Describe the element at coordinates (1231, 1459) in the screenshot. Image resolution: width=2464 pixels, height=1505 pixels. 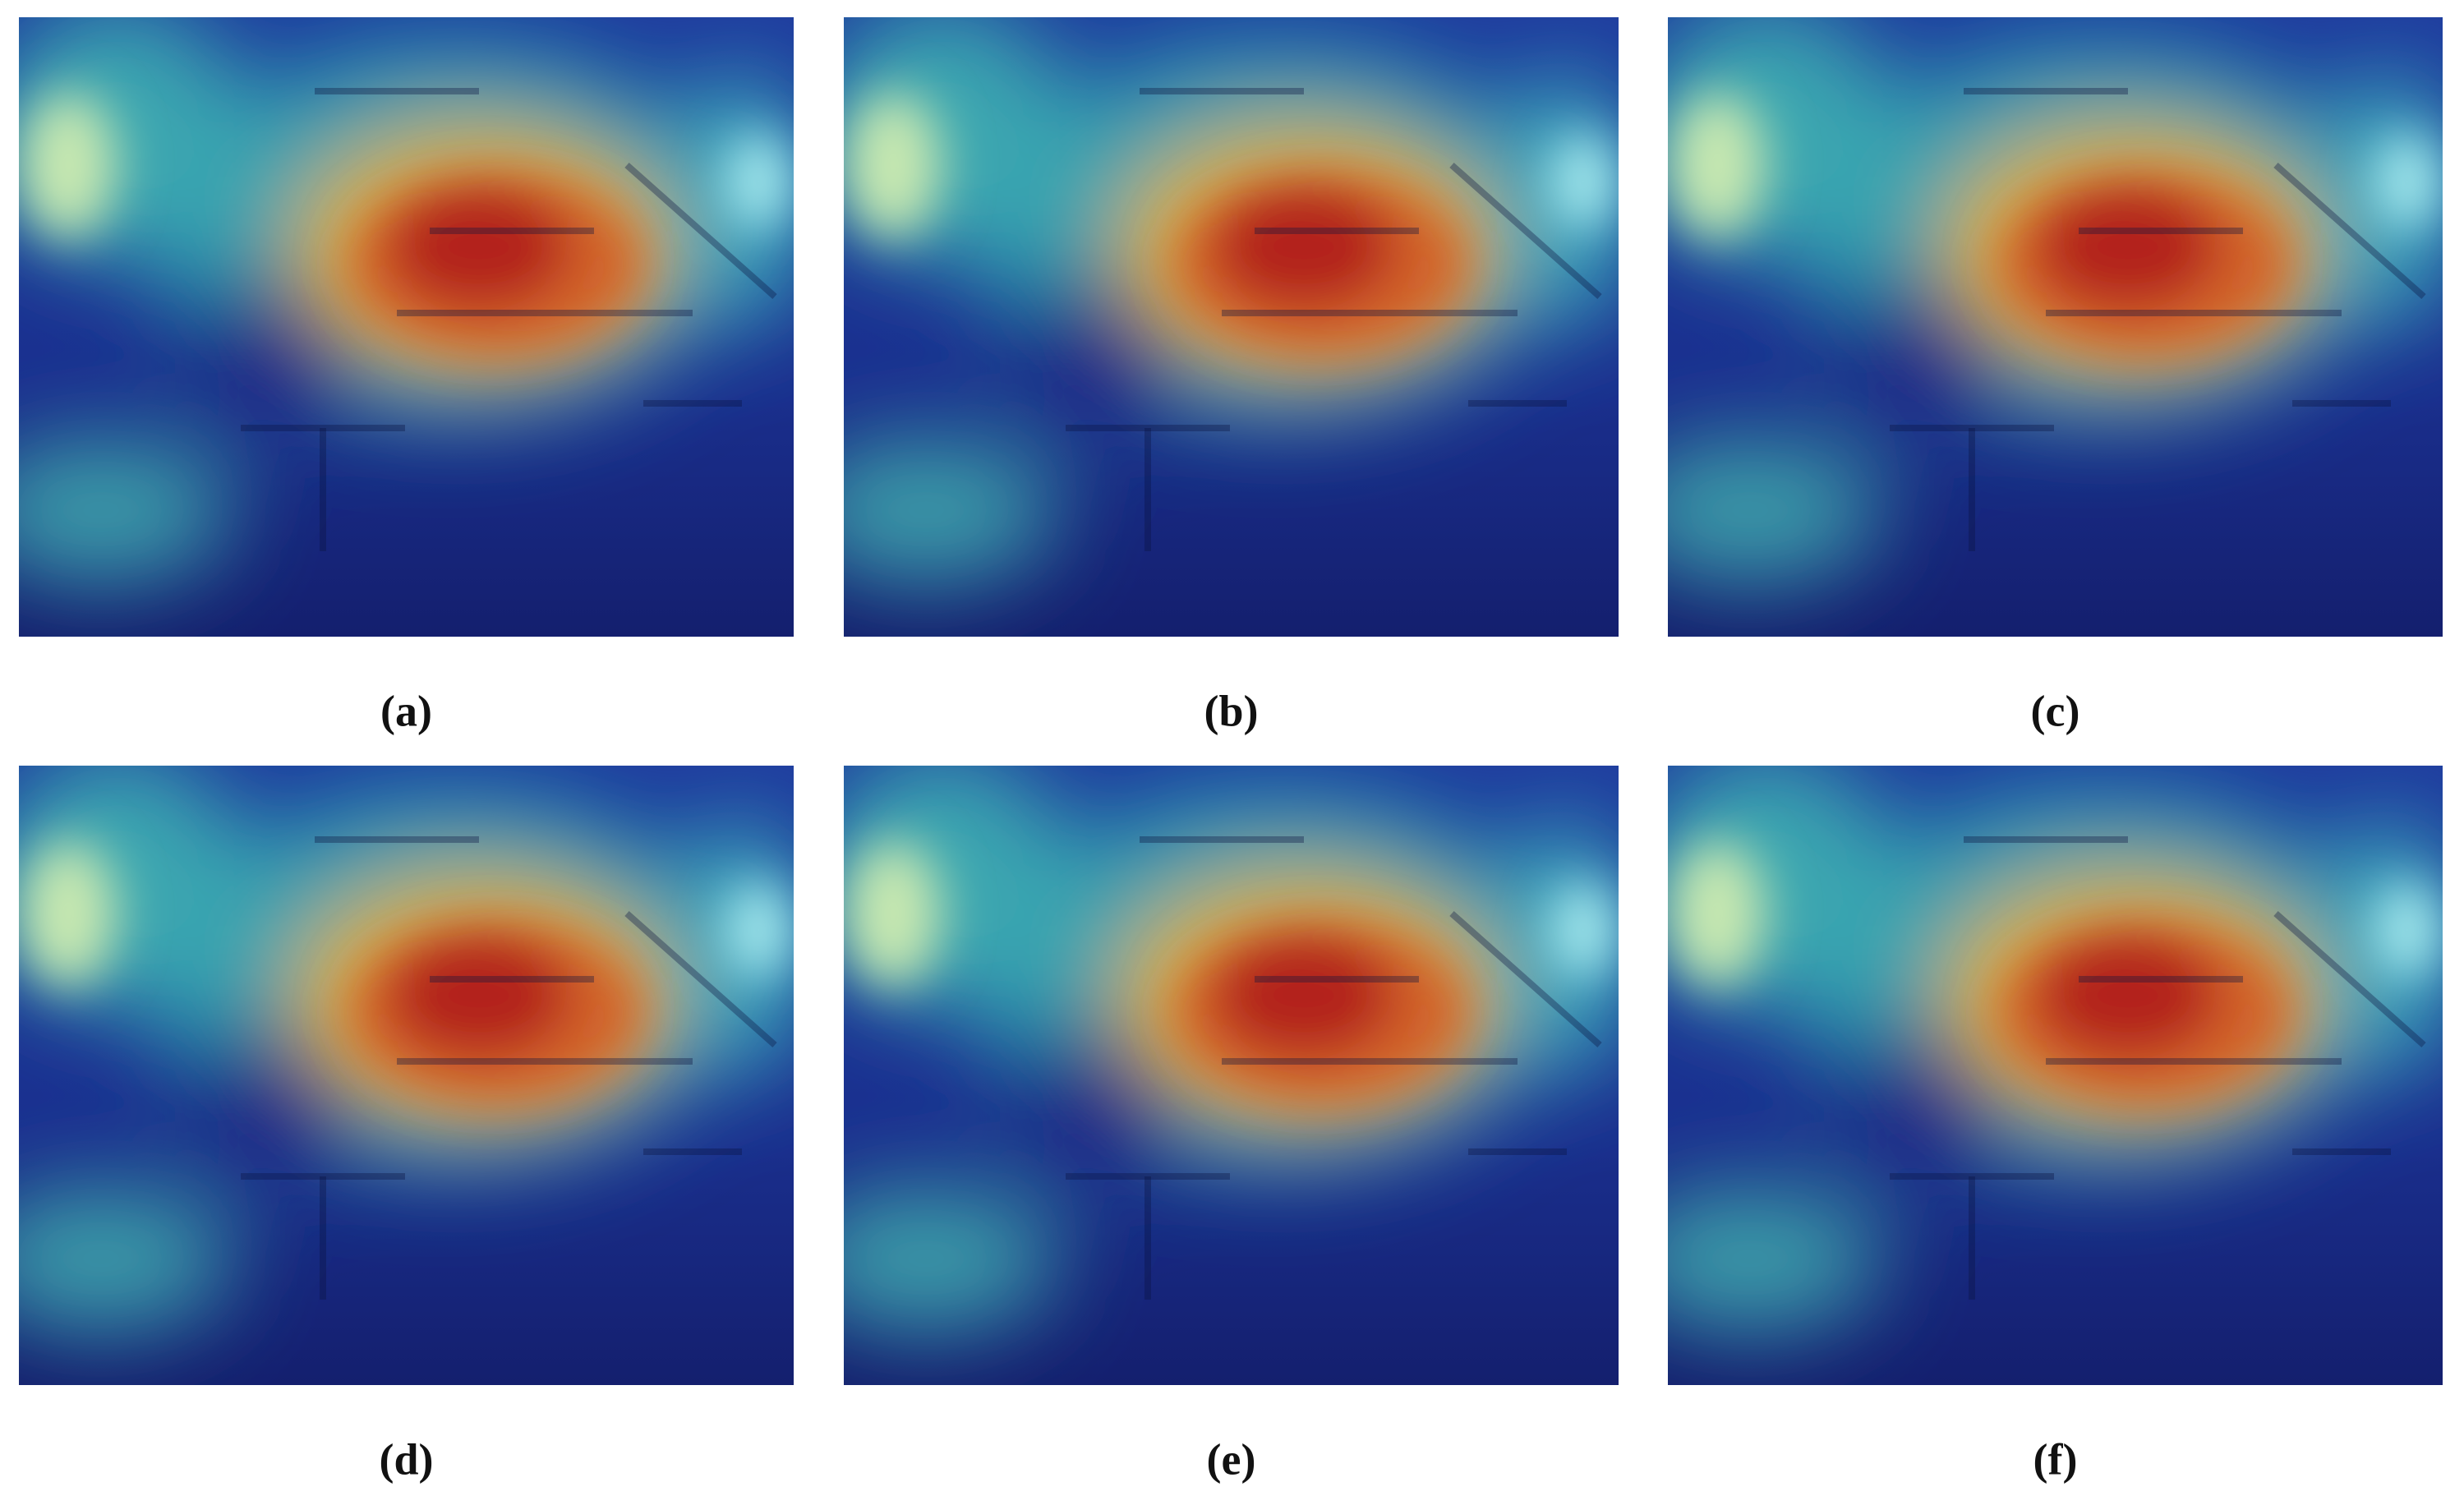
I see `panel-caption: (e)` at that location.